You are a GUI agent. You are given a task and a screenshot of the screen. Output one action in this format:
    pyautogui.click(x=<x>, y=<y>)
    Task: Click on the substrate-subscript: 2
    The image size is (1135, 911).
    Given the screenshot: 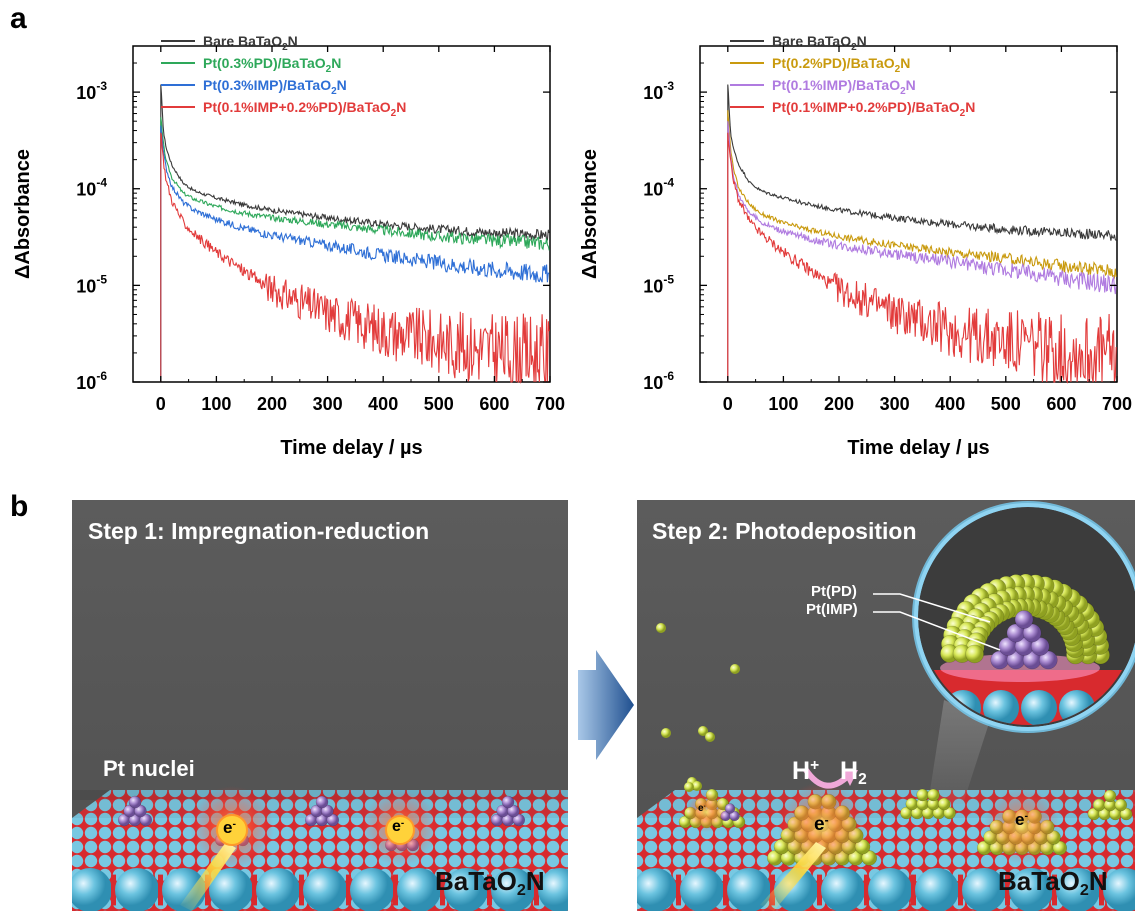 What is the action you would take?
    pyautogui.click(x=521, y=890)
    